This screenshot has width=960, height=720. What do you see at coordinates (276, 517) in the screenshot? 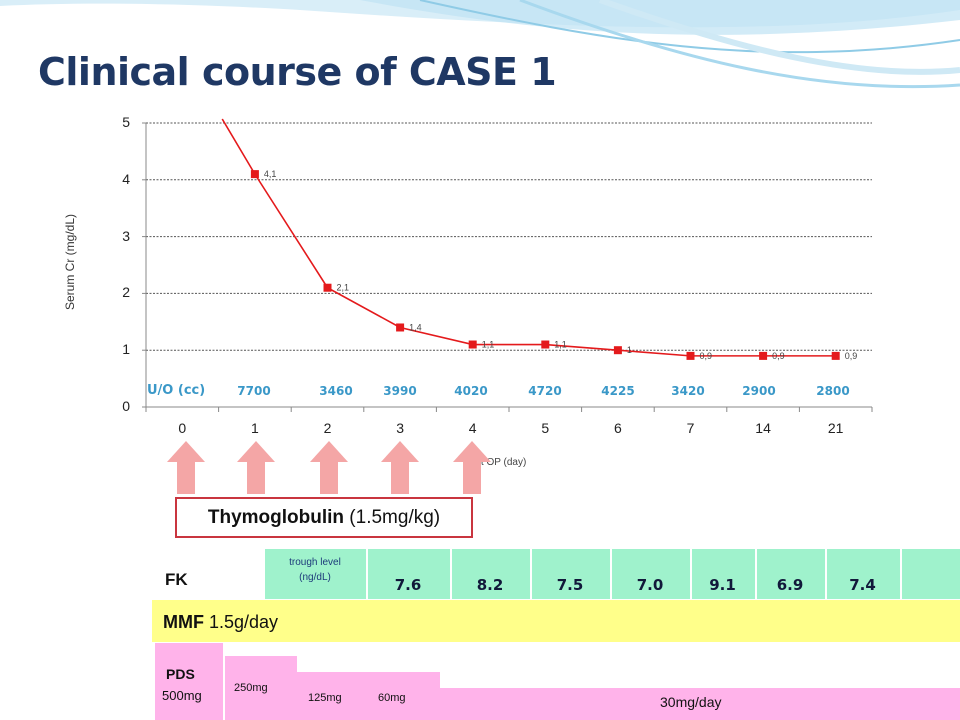
I see `thymoglobulin-name: Thymoglobulin` at bounding box center [276, 517].